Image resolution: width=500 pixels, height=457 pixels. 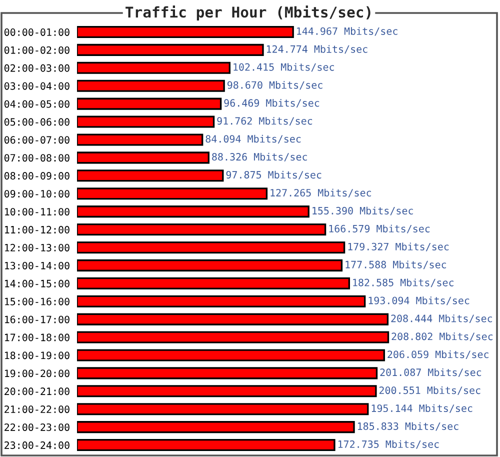 I want to click on data-label: 124.774 Mbits/sec, so click(x=317, y=49).